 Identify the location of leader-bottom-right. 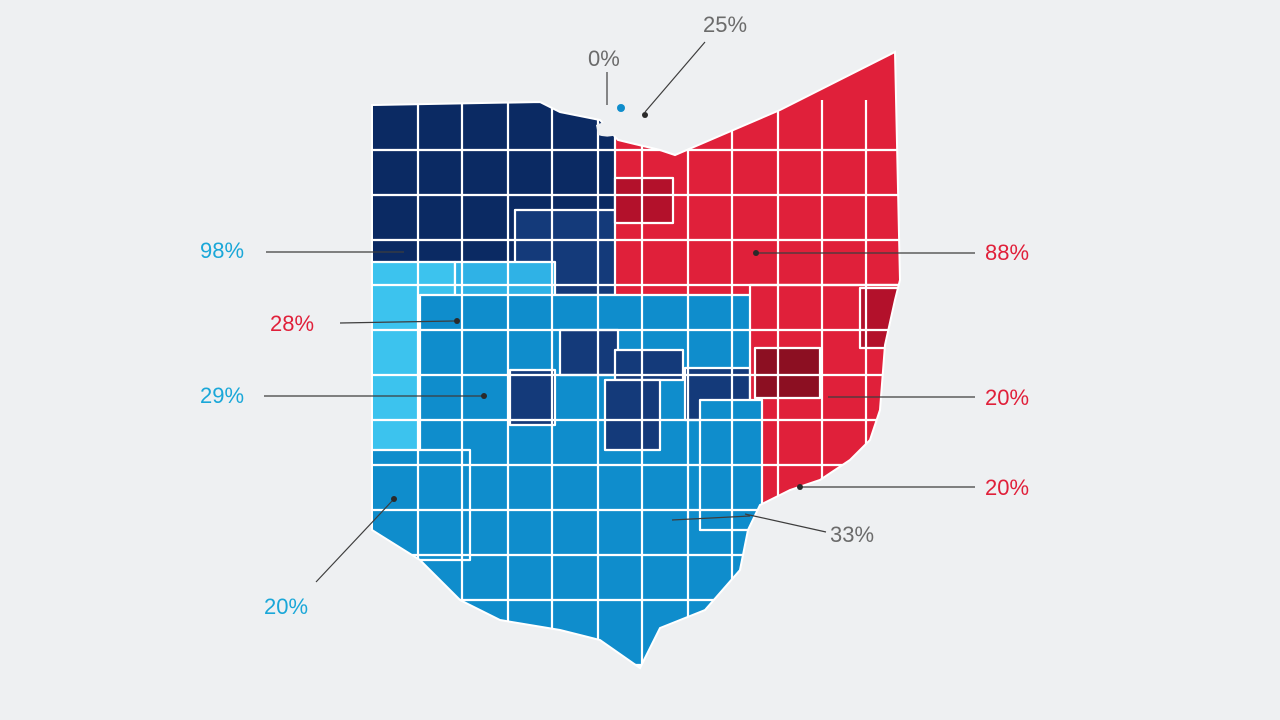
(785, 523).